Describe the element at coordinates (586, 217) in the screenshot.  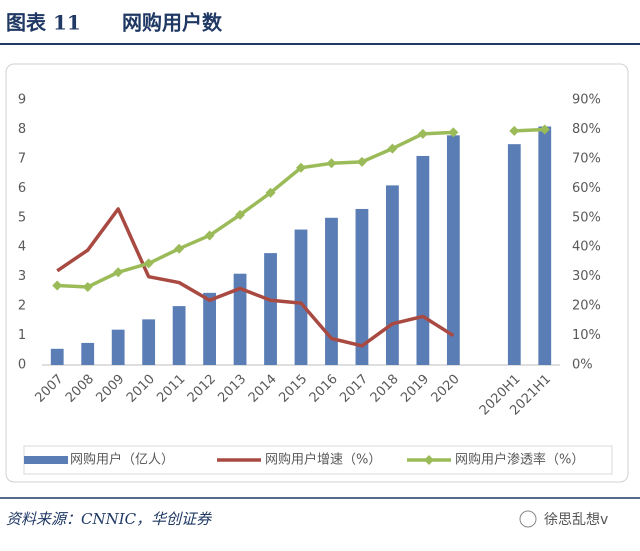
I see `y2-tick-label: 50%` at that location.